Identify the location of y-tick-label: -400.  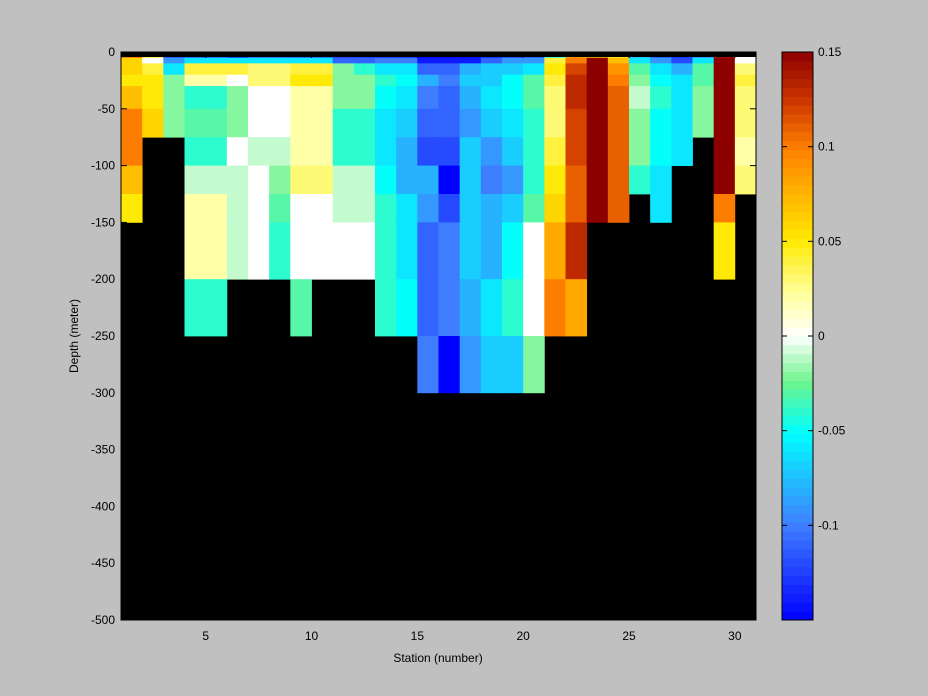
(103, 506).